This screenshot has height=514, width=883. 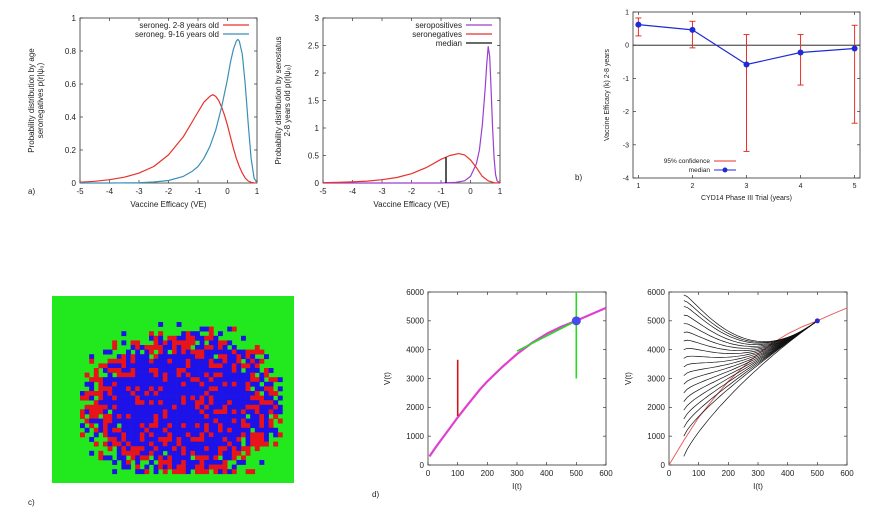 What do you see at coordinates (317, 18) in the screenshot?
I see `a2-y-tick-label: 3` at bounding box center [317, 18].